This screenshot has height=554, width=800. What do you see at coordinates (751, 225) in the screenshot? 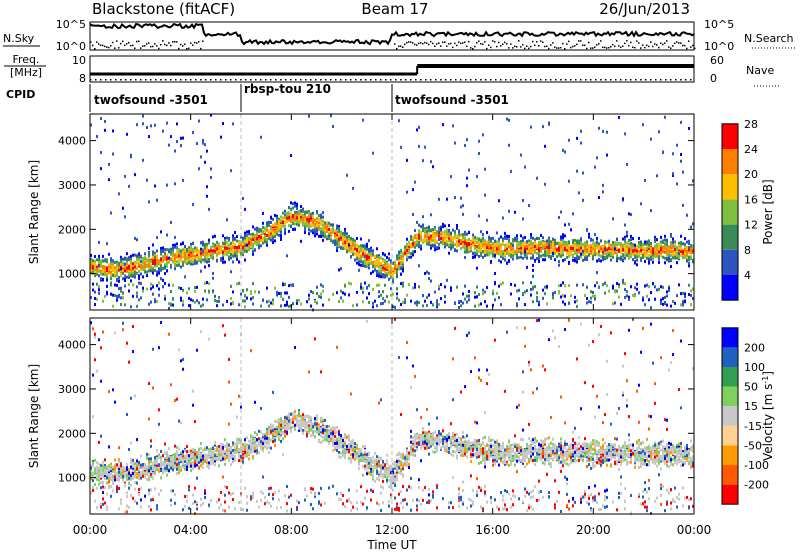
I see `colorbar-tick: 12` at bounding box center [751, 225].